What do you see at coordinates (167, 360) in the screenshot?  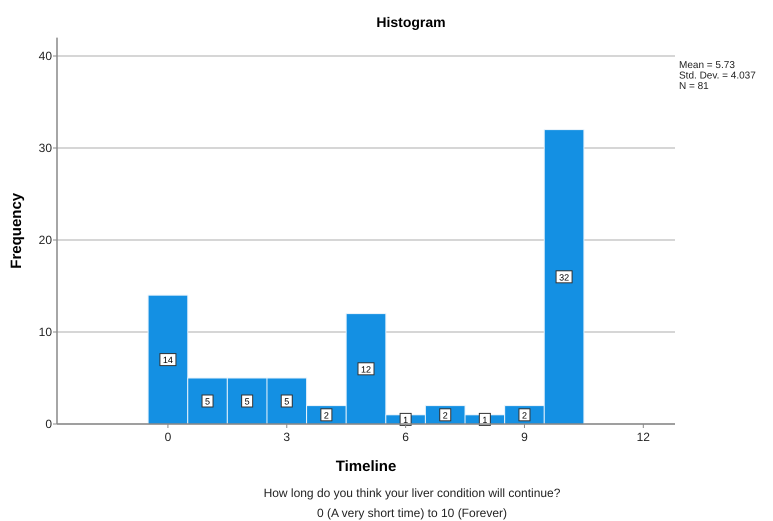 I see `data-label: 14` at bounding box center [167, 360].